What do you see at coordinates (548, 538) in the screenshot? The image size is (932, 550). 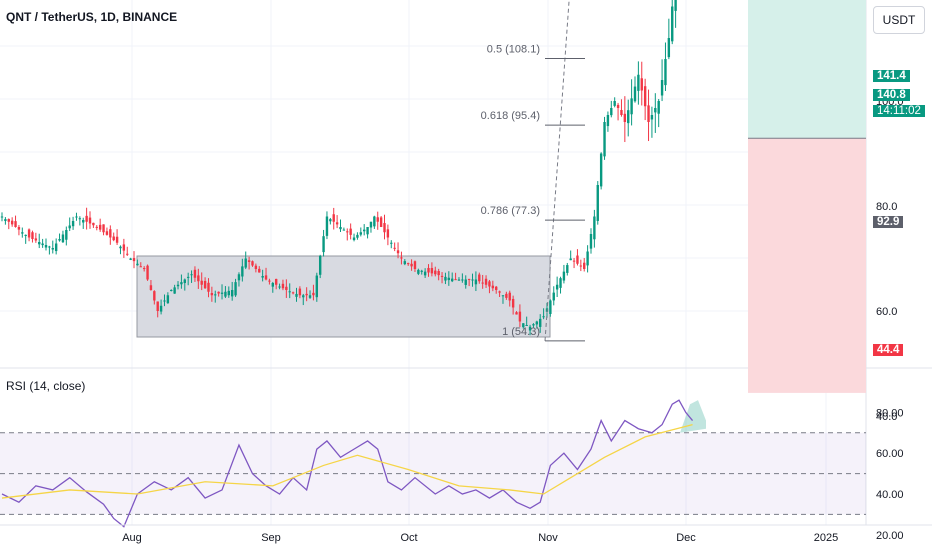 I see `time-axis-label: Nov` at bounding box center [548, 538].